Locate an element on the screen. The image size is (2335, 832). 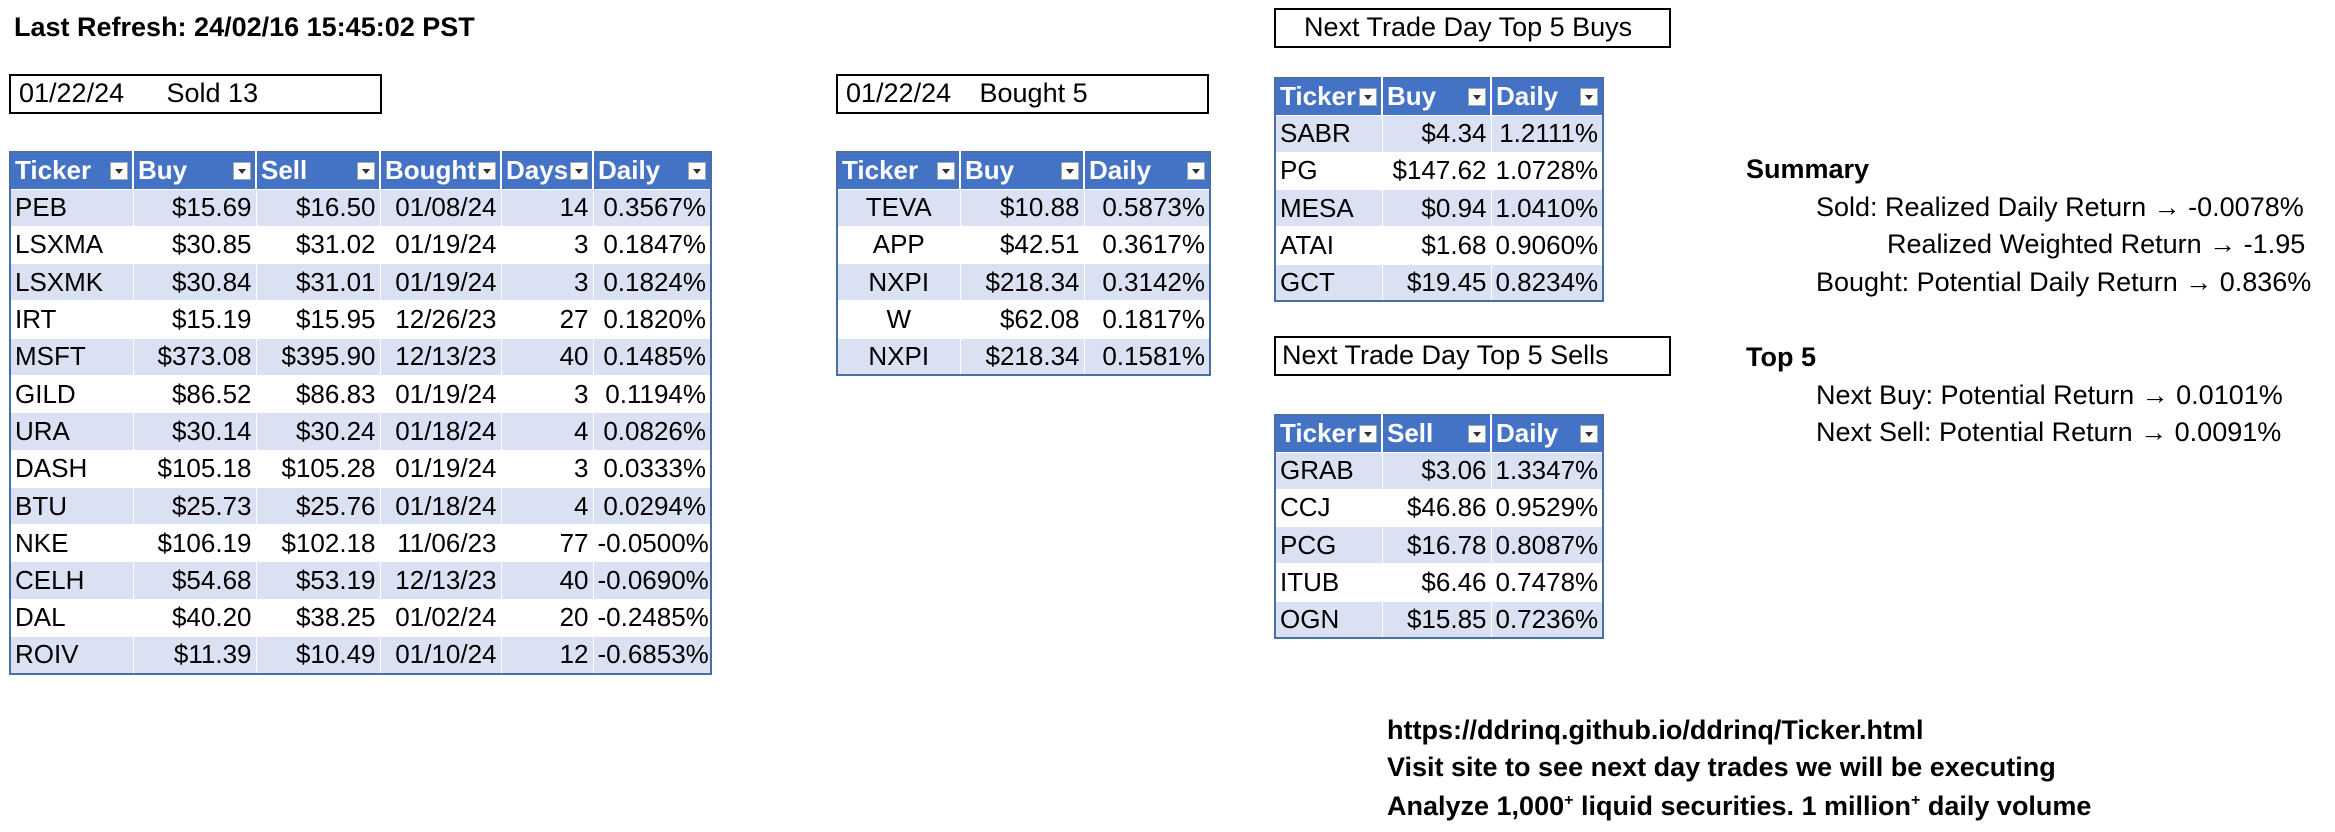
buys-col-daily: Daily is located at coordinates (1546, 96).